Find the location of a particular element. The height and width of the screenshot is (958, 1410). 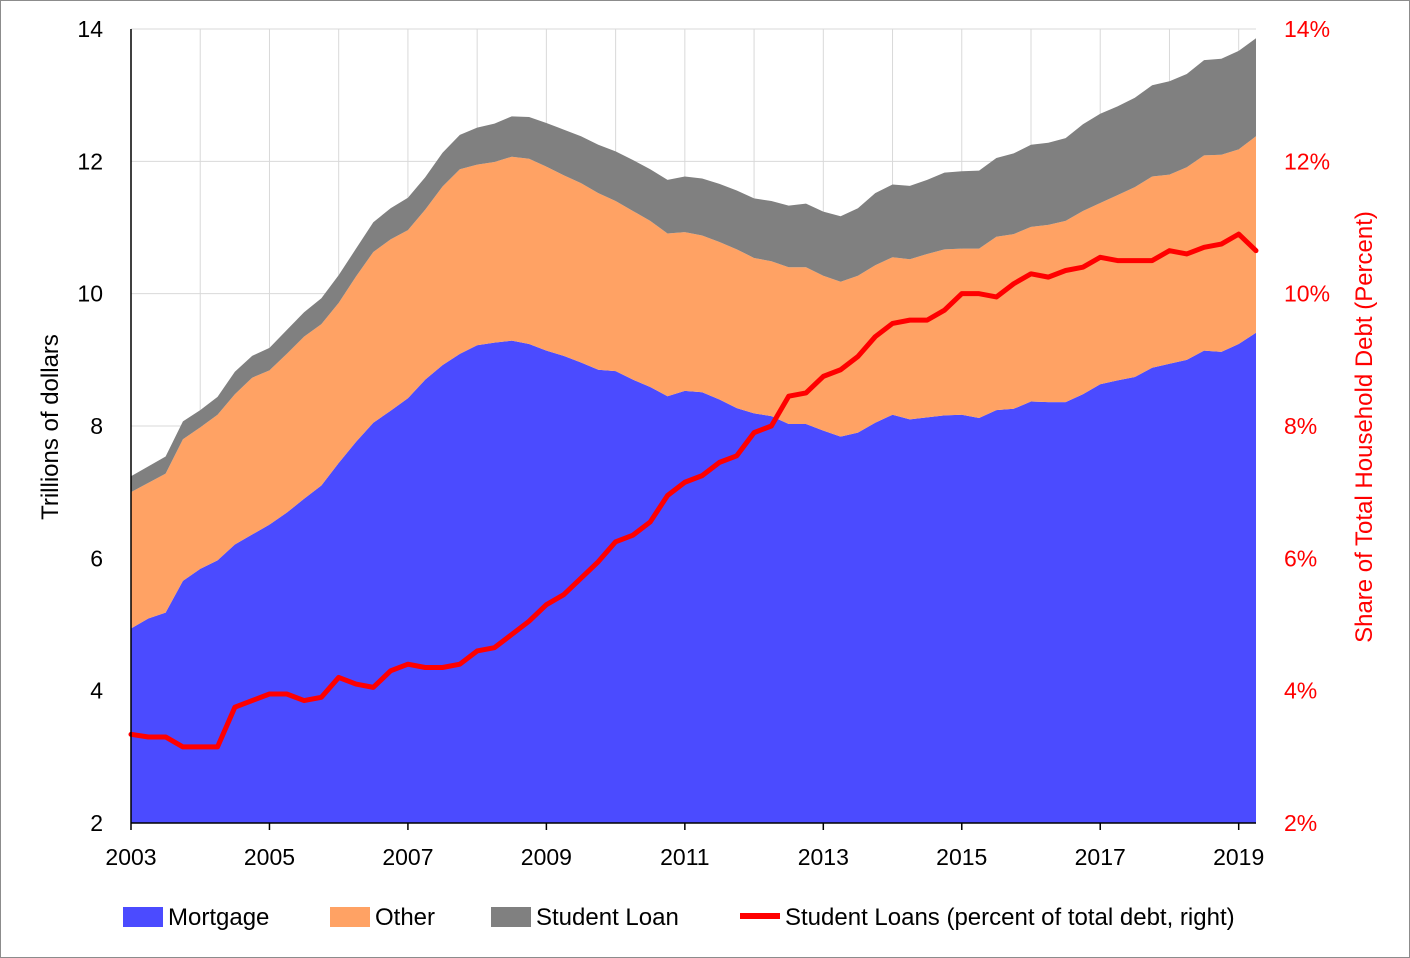

legend-swatch-other is located at coordinates (350, 917).